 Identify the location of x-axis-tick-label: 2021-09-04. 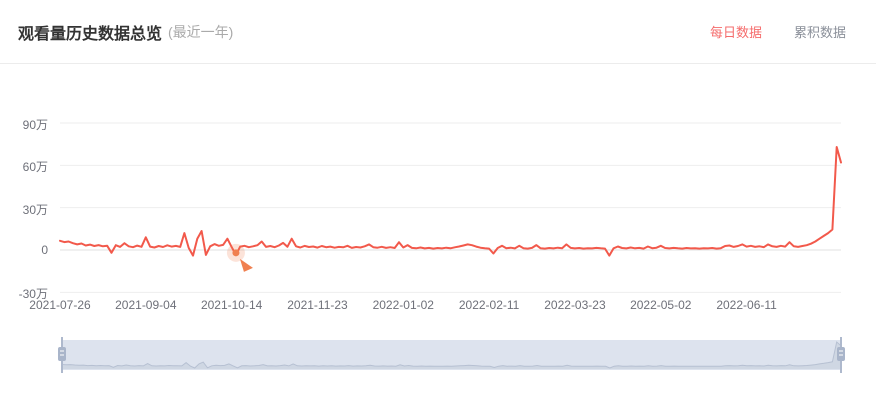
(146, 305).